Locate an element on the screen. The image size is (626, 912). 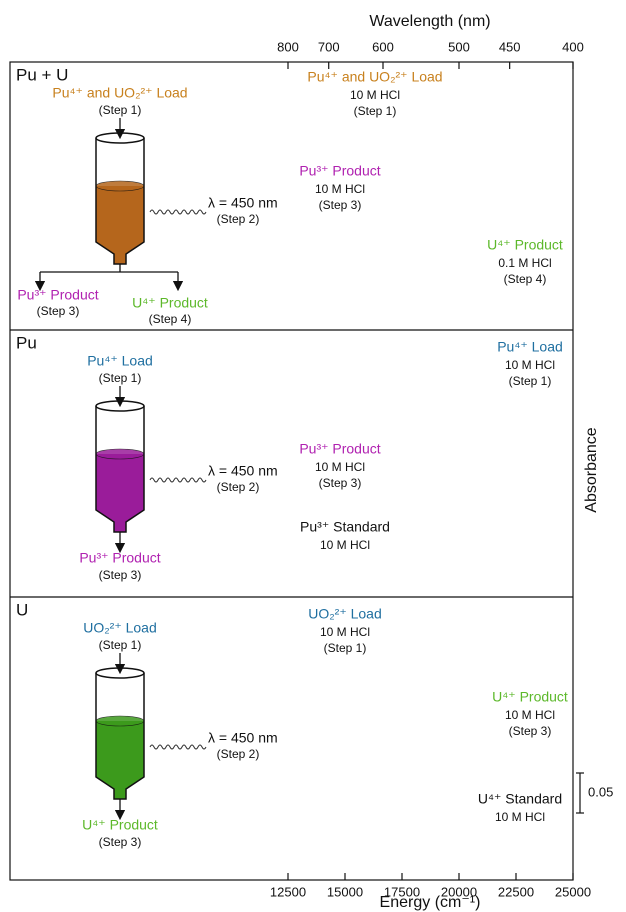
x2-tick-label: 400 is located at coordinates (573, 46).